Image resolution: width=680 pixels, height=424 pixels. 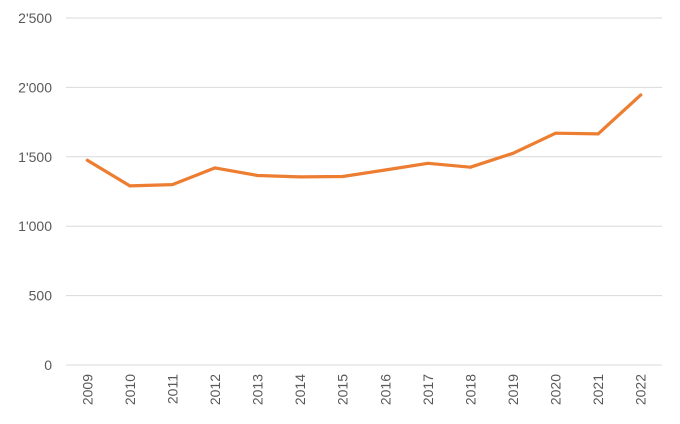 I want to click on x-tick-label: 2014, so click(x=300, y=389).